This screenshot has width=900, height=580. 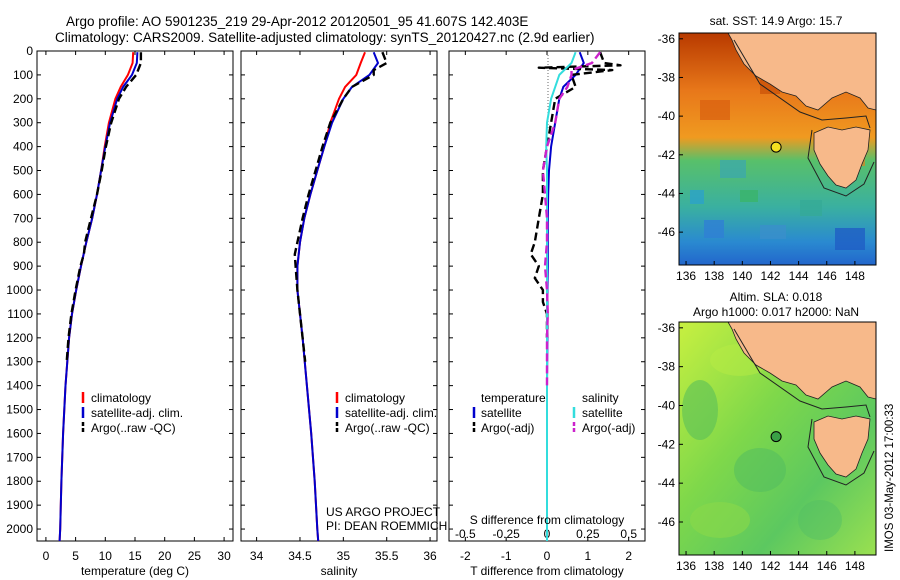 I want to click on imos-timestamp: IMOS 03-May-2012 17:00:33, so click(x=890, y=478).